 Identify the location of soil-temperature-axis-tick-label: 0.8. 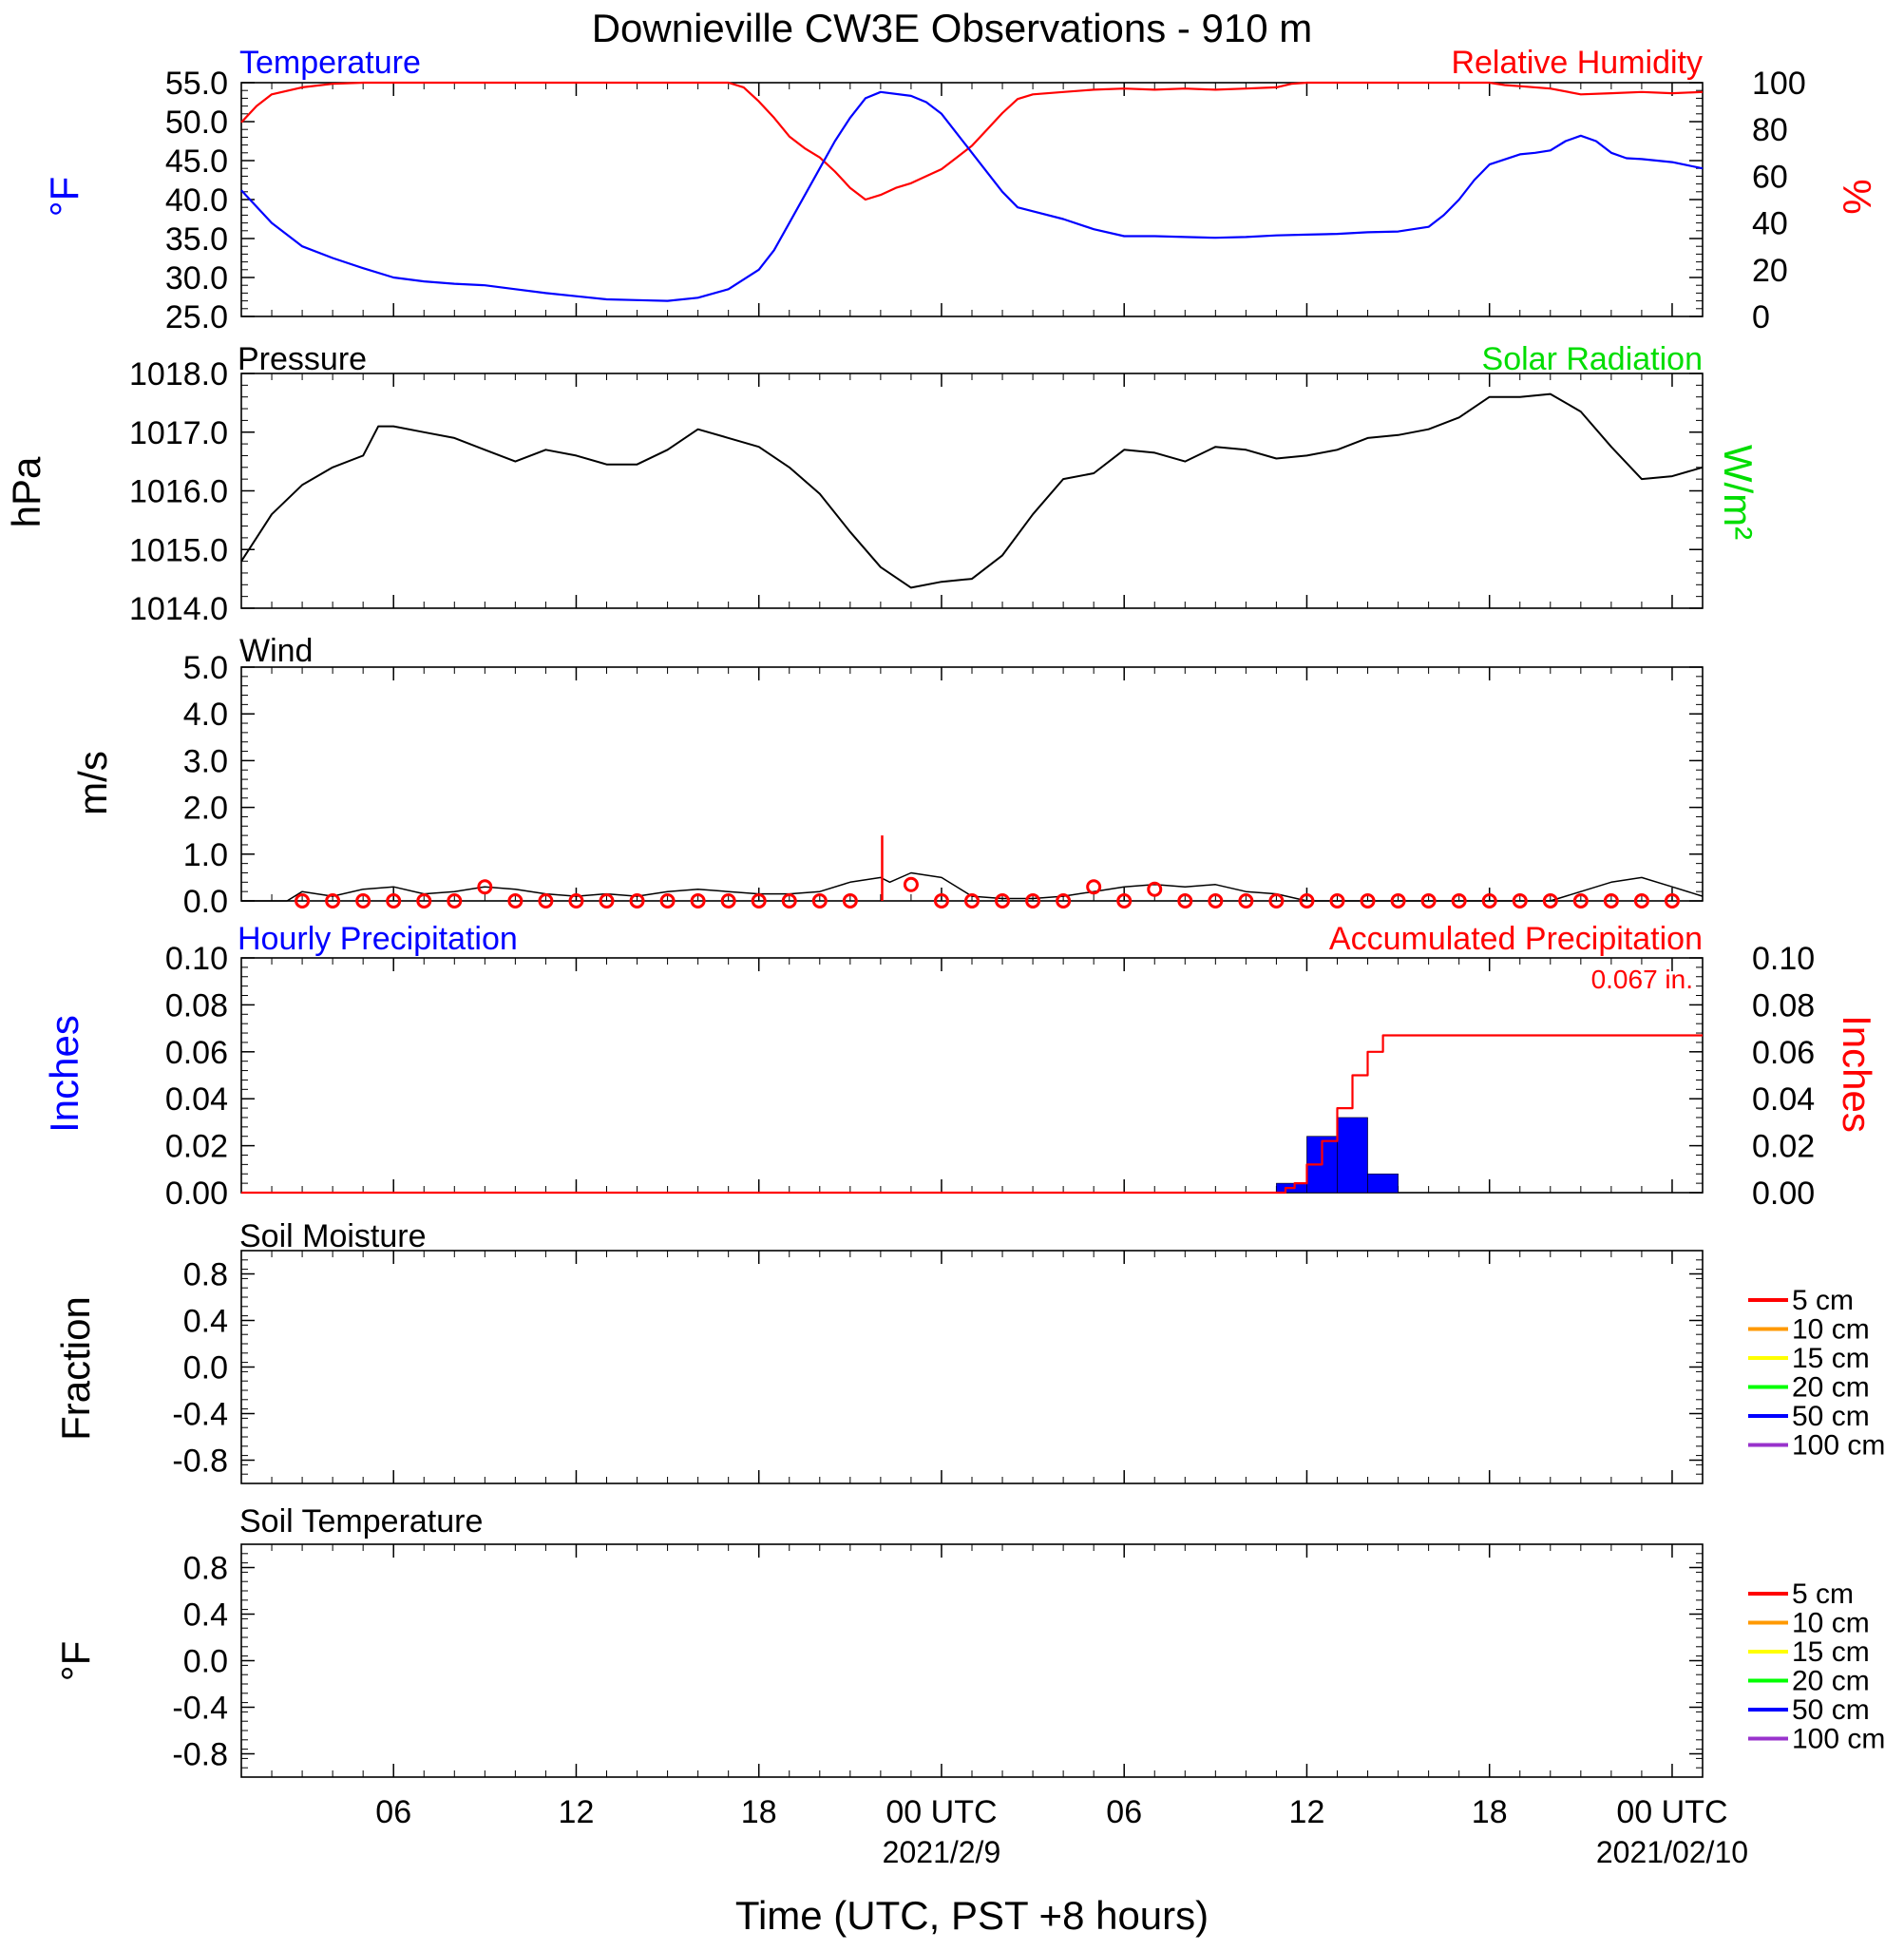
(206, 1569).